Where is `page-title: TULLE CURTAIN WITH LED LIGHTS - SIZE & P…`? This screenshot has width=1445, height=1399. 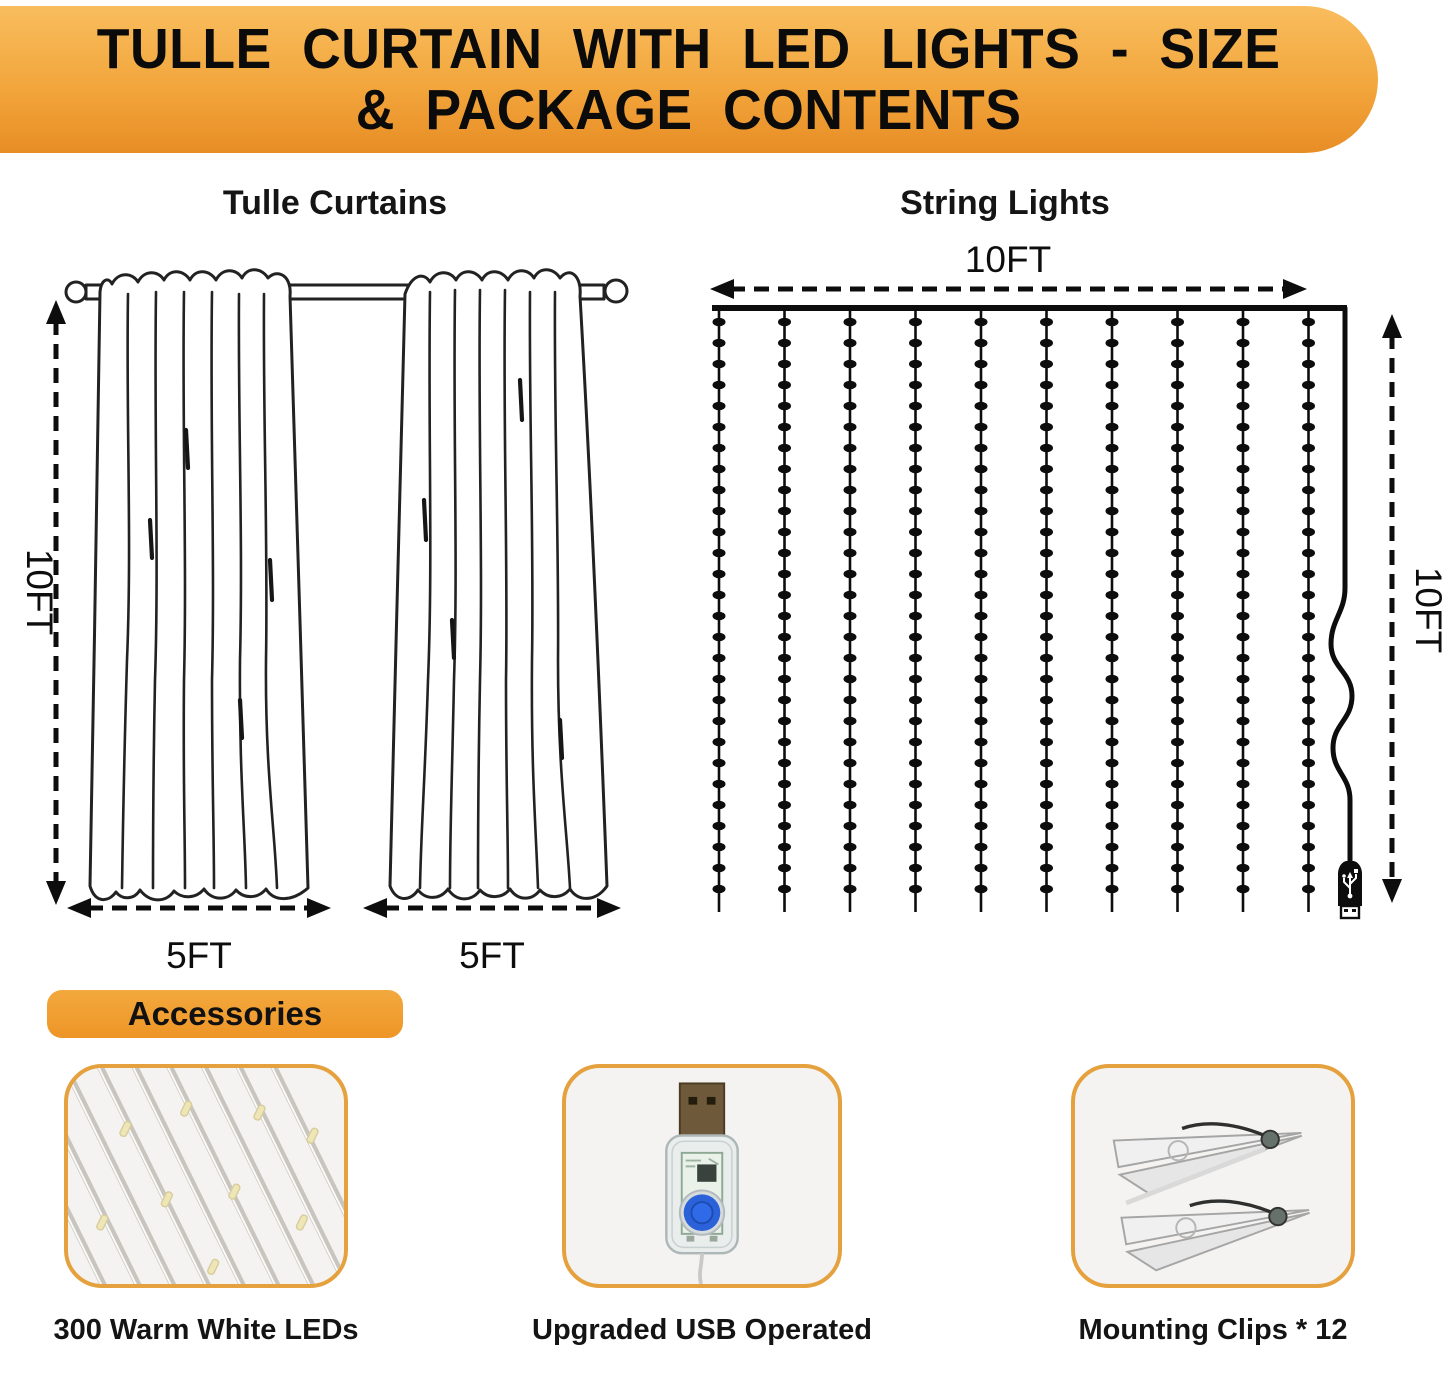 page-title: TULLE CURTAIN WITH LED LIGHTS - SIZE & P… is located at coordinates (689, 79).